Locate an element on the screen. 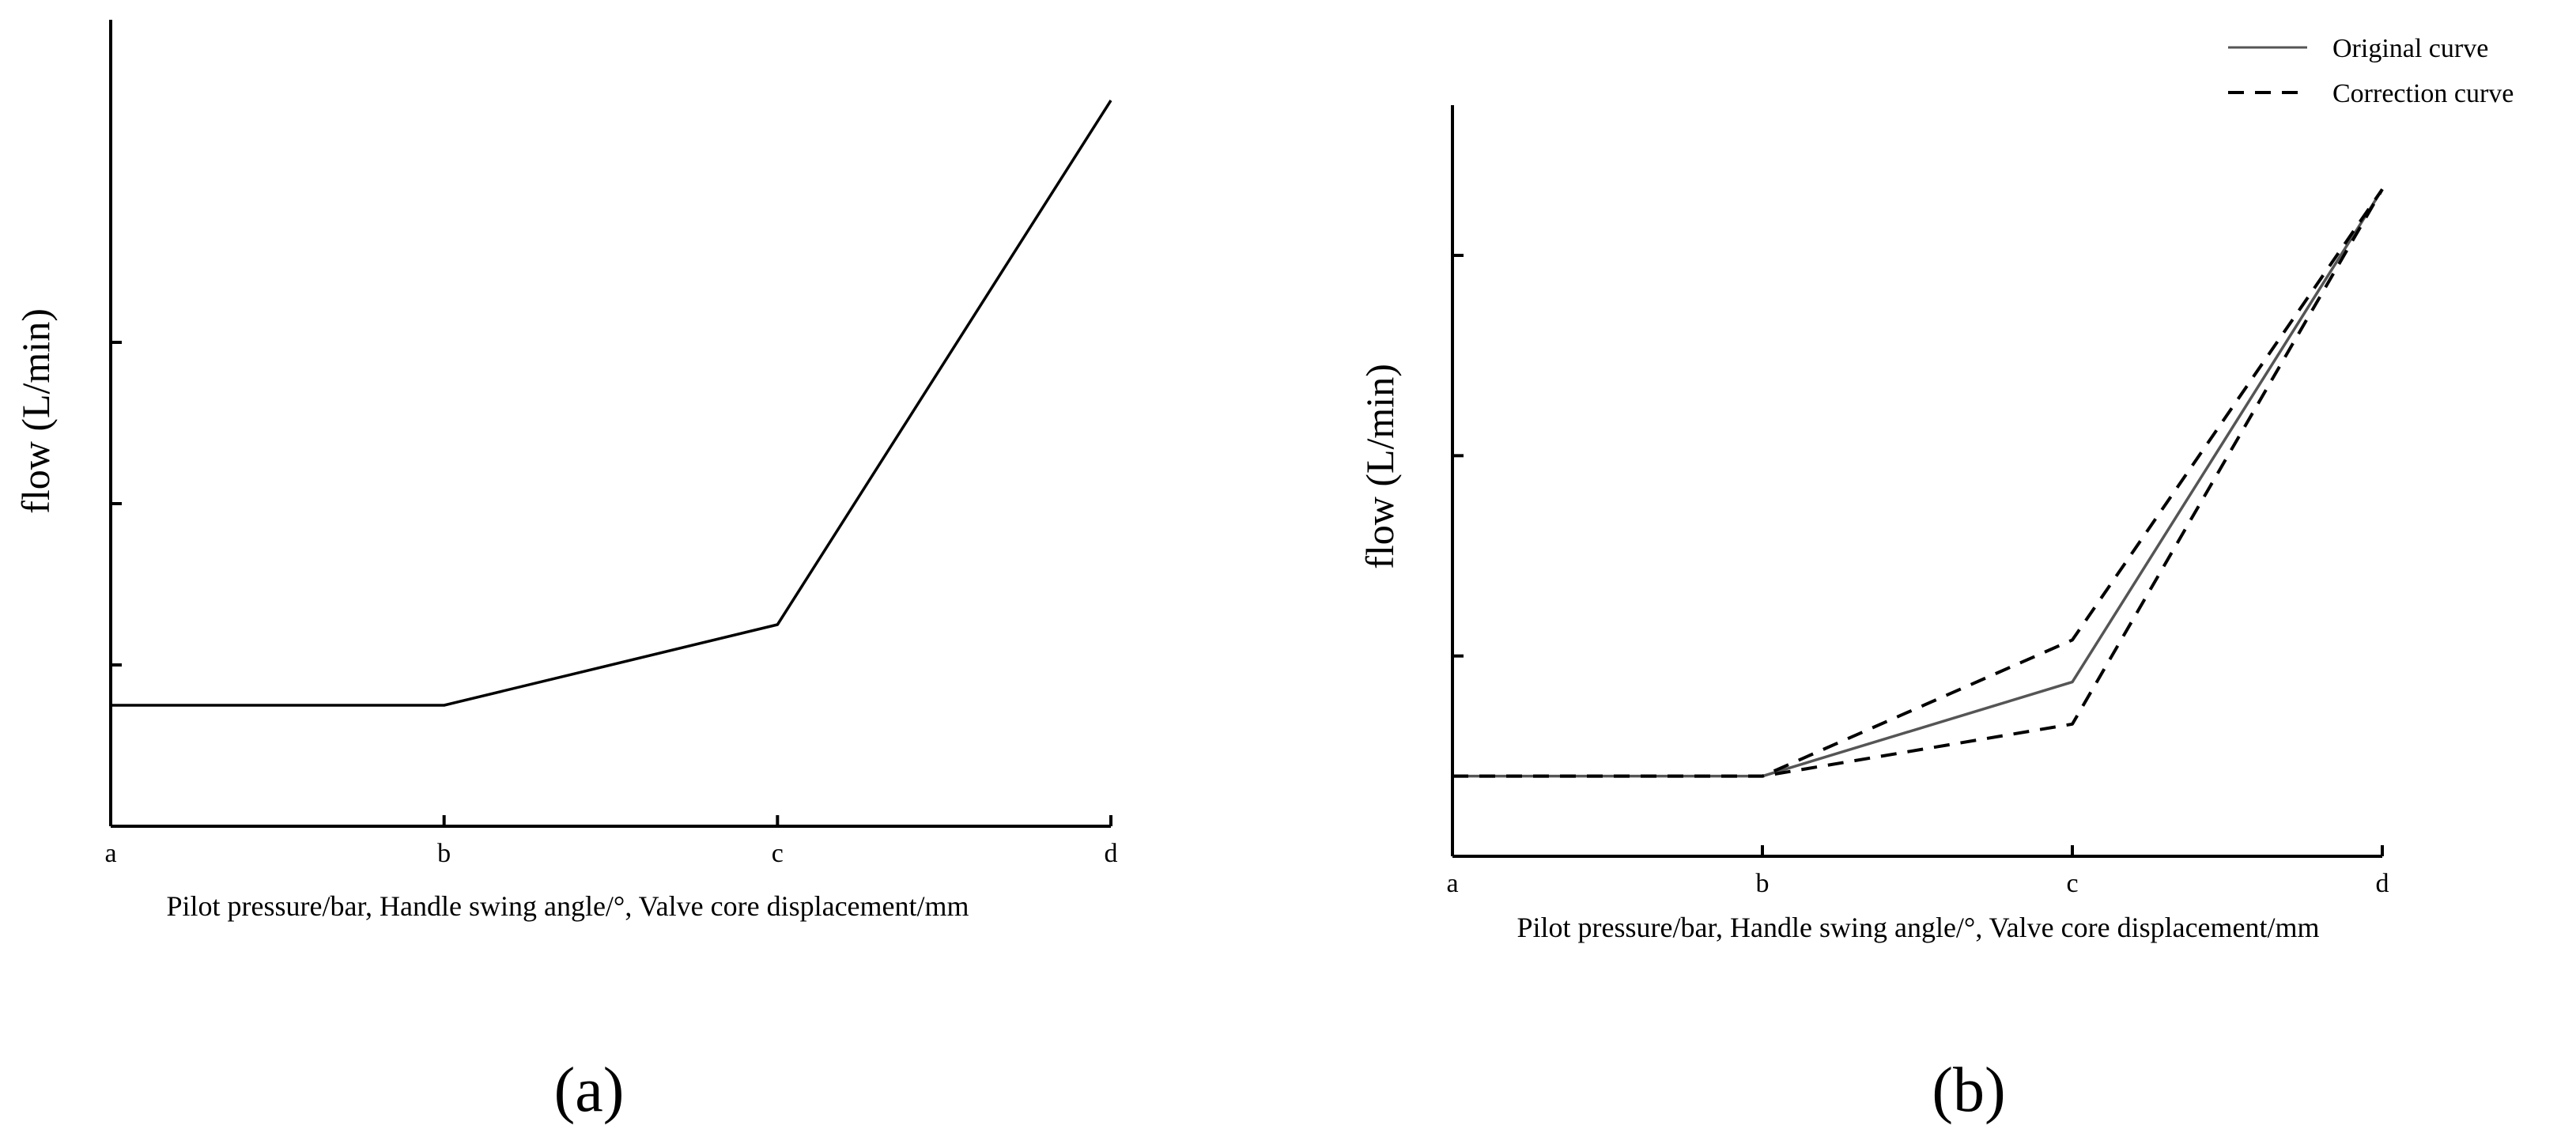  legend-label-correction: Correction curve is located at coordinates (2423, 93).